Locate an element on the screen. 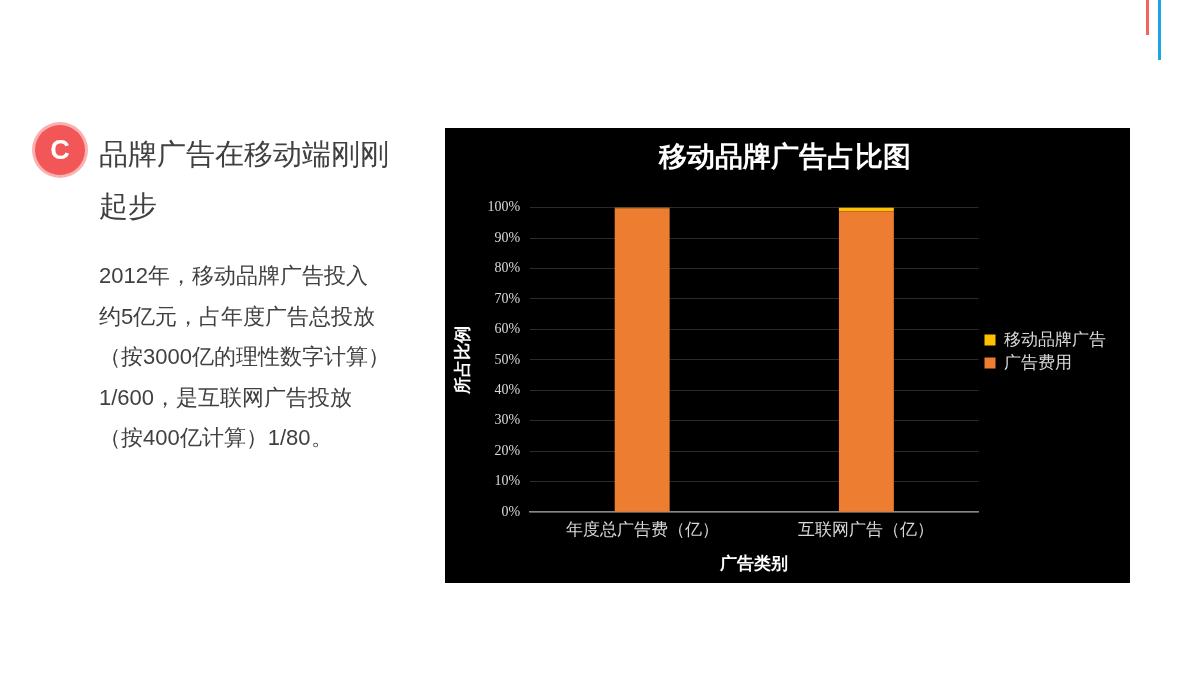  chart-title: 移动品牌广告占比图 is located at coordinates (784, 157).